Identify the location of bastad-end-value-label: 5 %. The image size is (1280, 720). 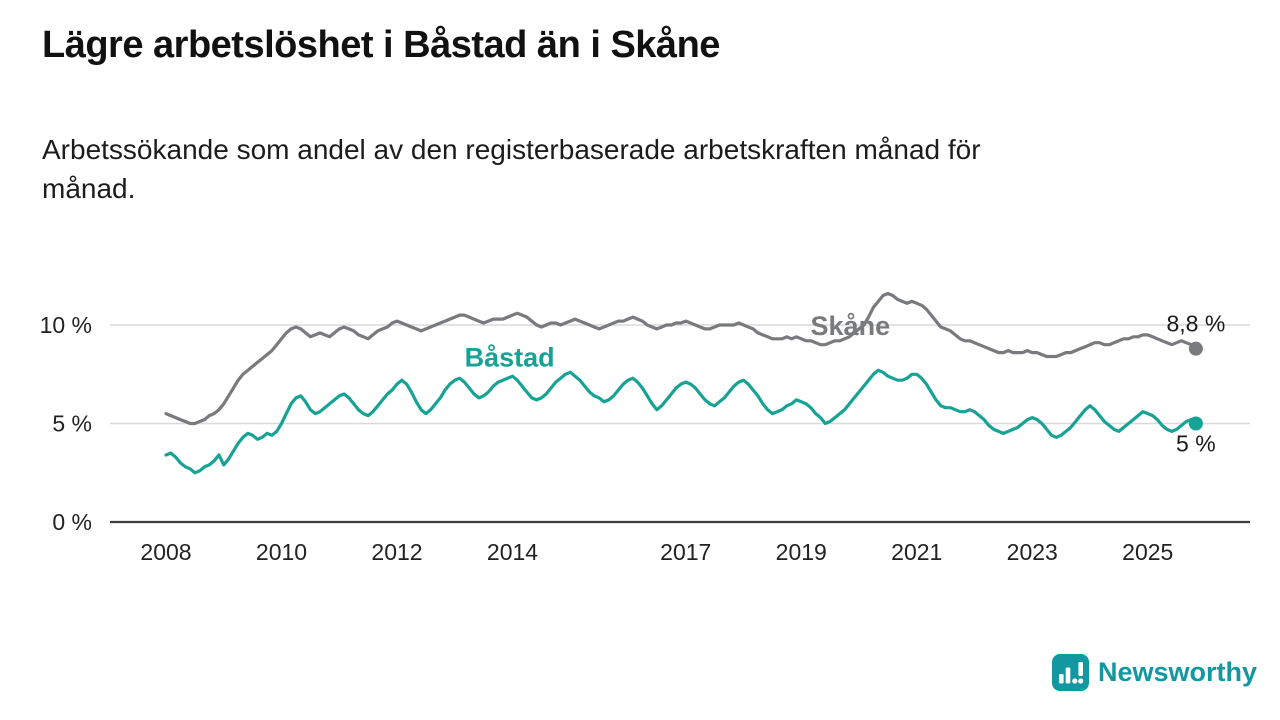
(1196, 444).